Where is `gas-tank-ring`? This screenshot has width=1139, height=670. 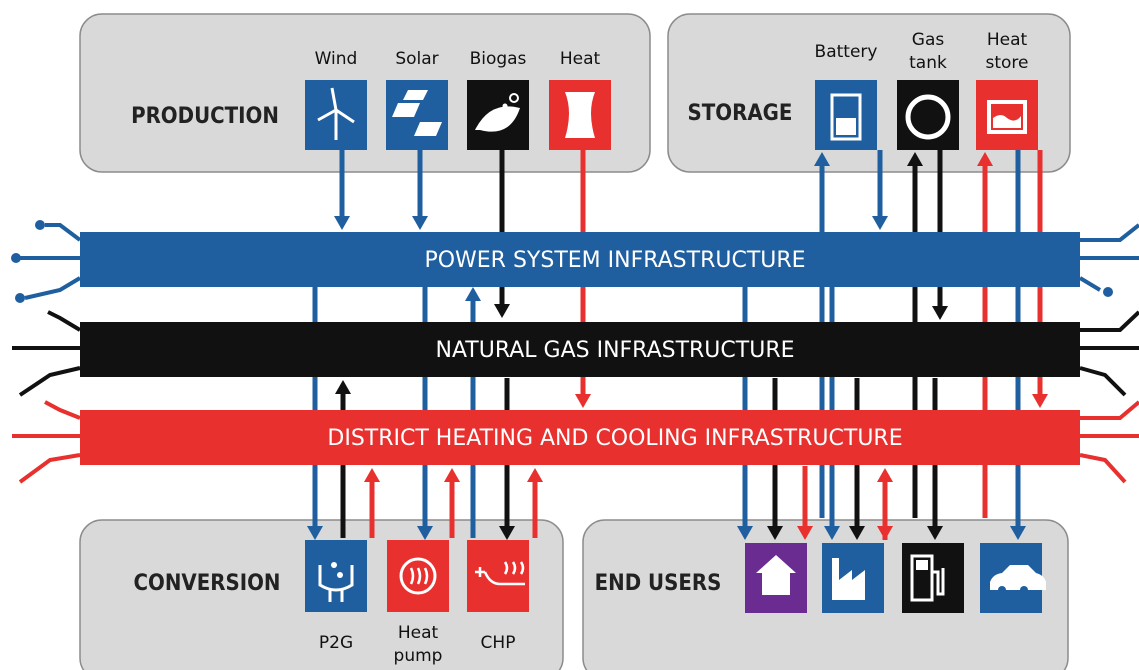
gas-tank-ring is located at coordinates (928, 117).